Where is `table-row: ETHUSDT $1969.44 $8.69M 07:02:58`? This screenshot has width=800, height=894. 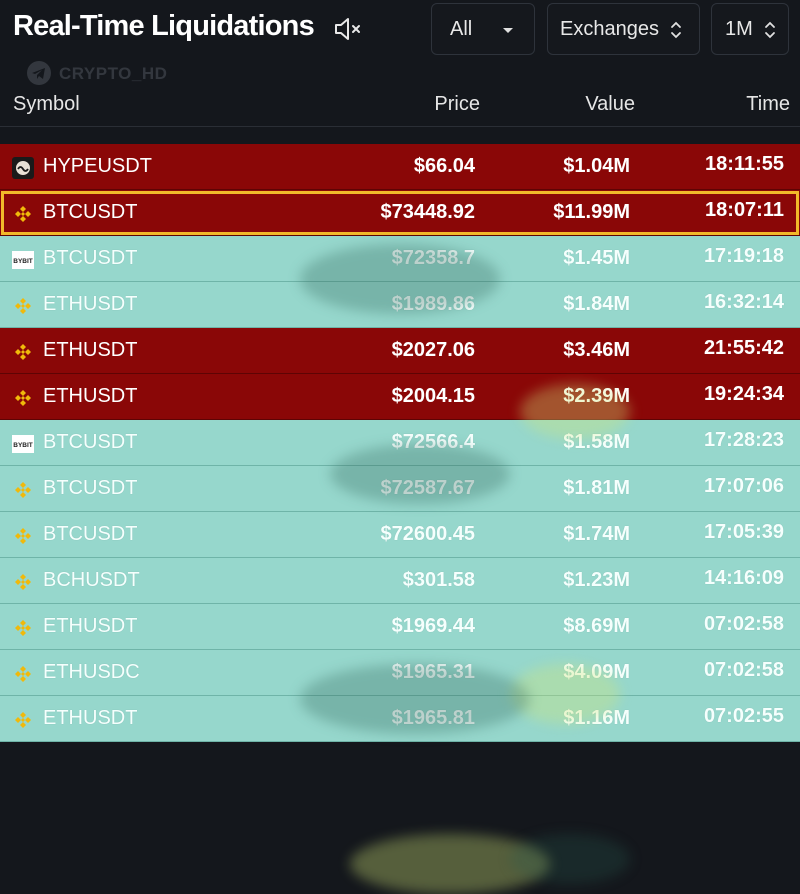
table-row: ETHUSDT $1969.44 $8.69M 07:02:58 is located at coordinates (400, 627).